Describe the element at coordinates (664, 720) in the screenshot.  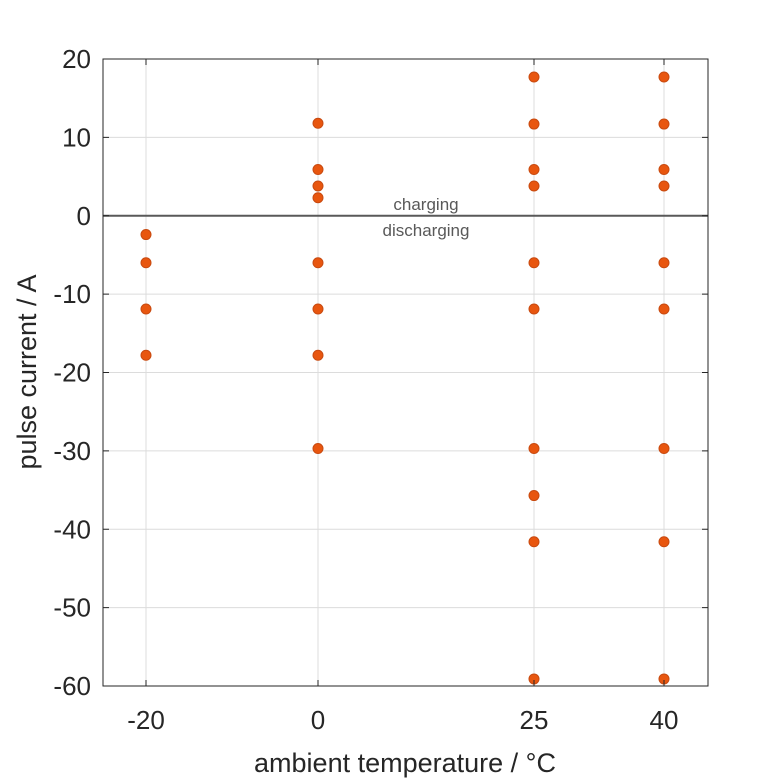
I see `x-tick-label: 40` at that location.